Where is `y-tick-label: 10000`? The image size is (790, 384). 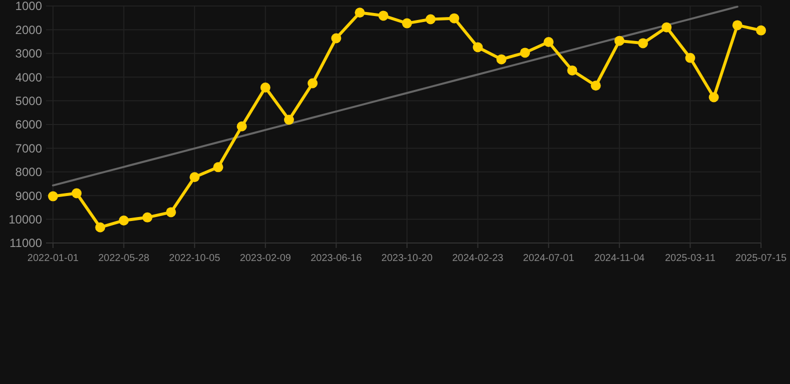
y-tick-label: 10000 is located at coordinates (25, 219).